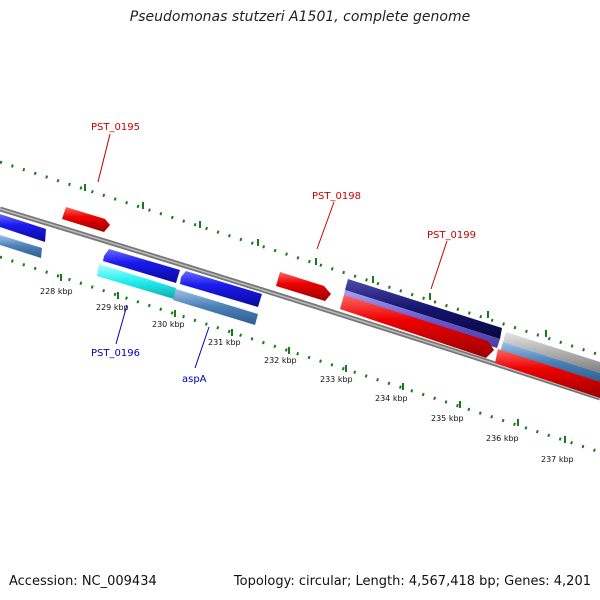 This screenshot has height=600, width=600. Describe the element at coordinates (104, 158) in the screenshot. I see `pst-0195-callout` at that location.